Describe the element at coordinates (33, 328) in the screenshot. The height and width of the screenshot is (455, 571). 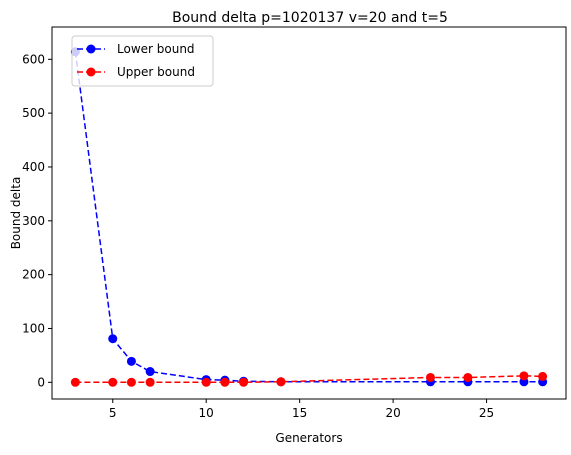
I see `y-tick-label: 100` at that location.